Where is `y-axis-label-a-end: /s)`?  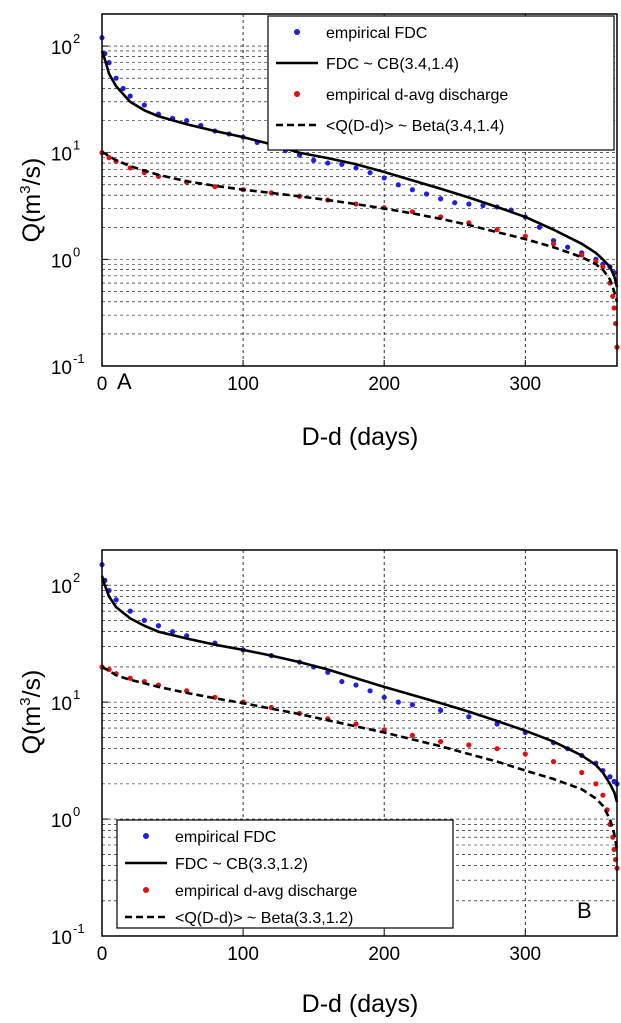 y-axis-label-a-end: /s) is located at coordinates (32, 172).